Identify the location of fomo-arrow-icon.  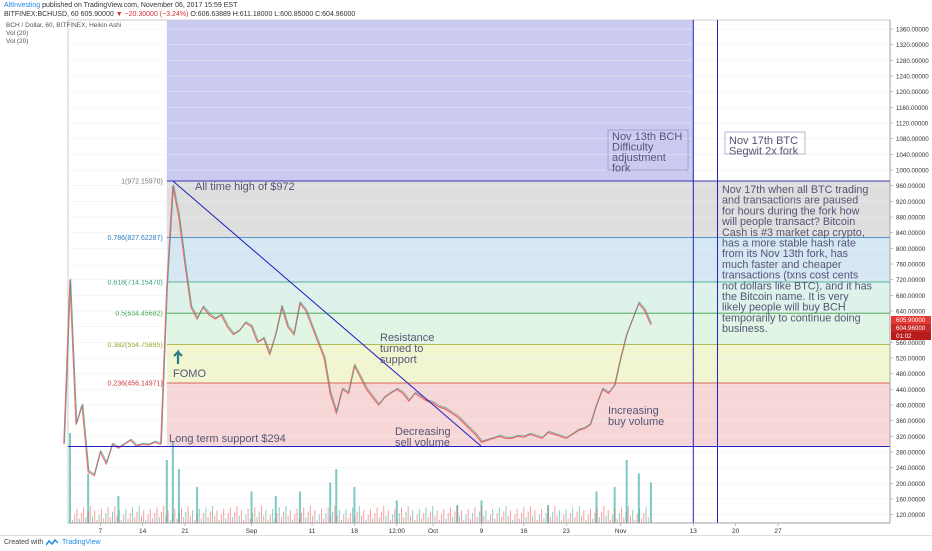
(178, 356).